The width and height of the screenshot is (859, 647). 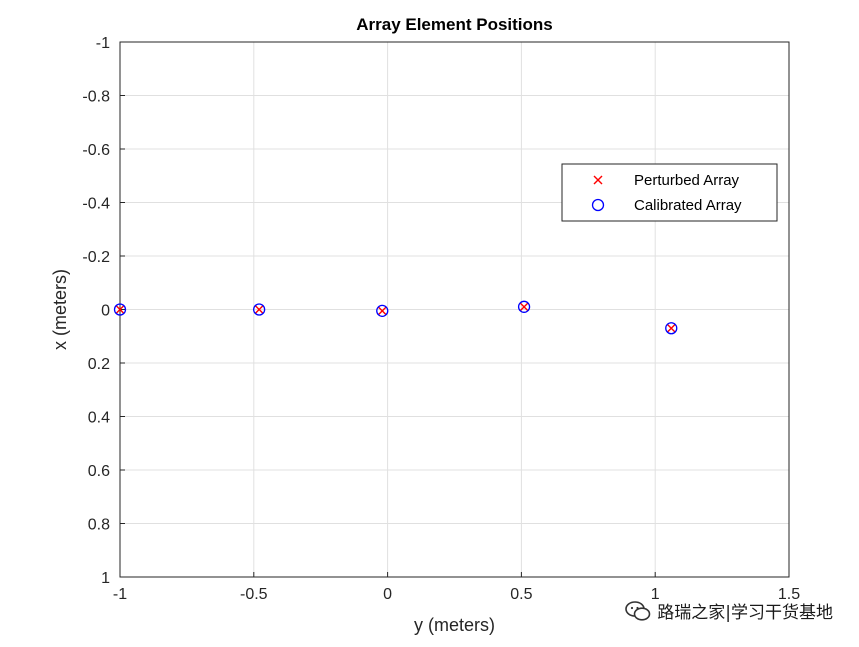 What do you see at coordinates (454, 625) in the screenshot?
I see `x-axis-title: y (meters)` at bounding box center [454, 625].